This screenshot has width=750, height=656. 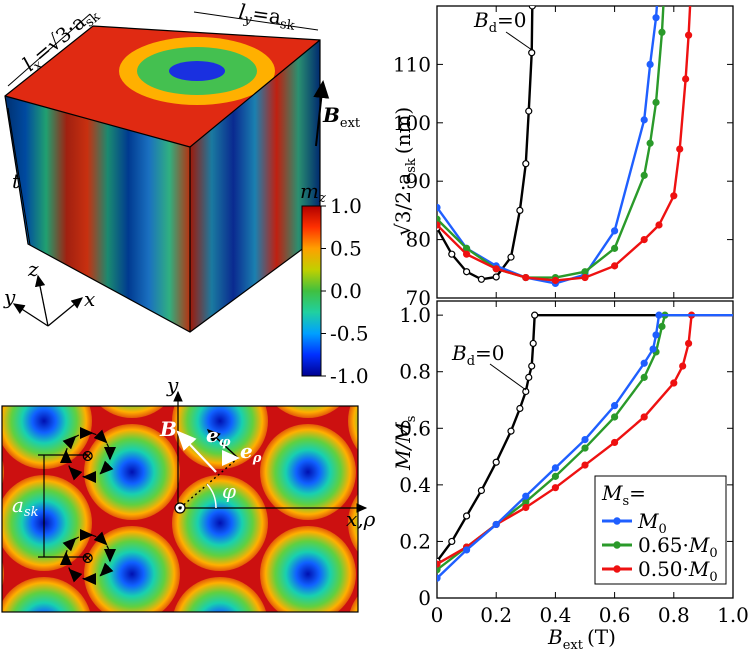 I want to click on colorbar-tick-label: -0.5, so click(x=349, y=334).